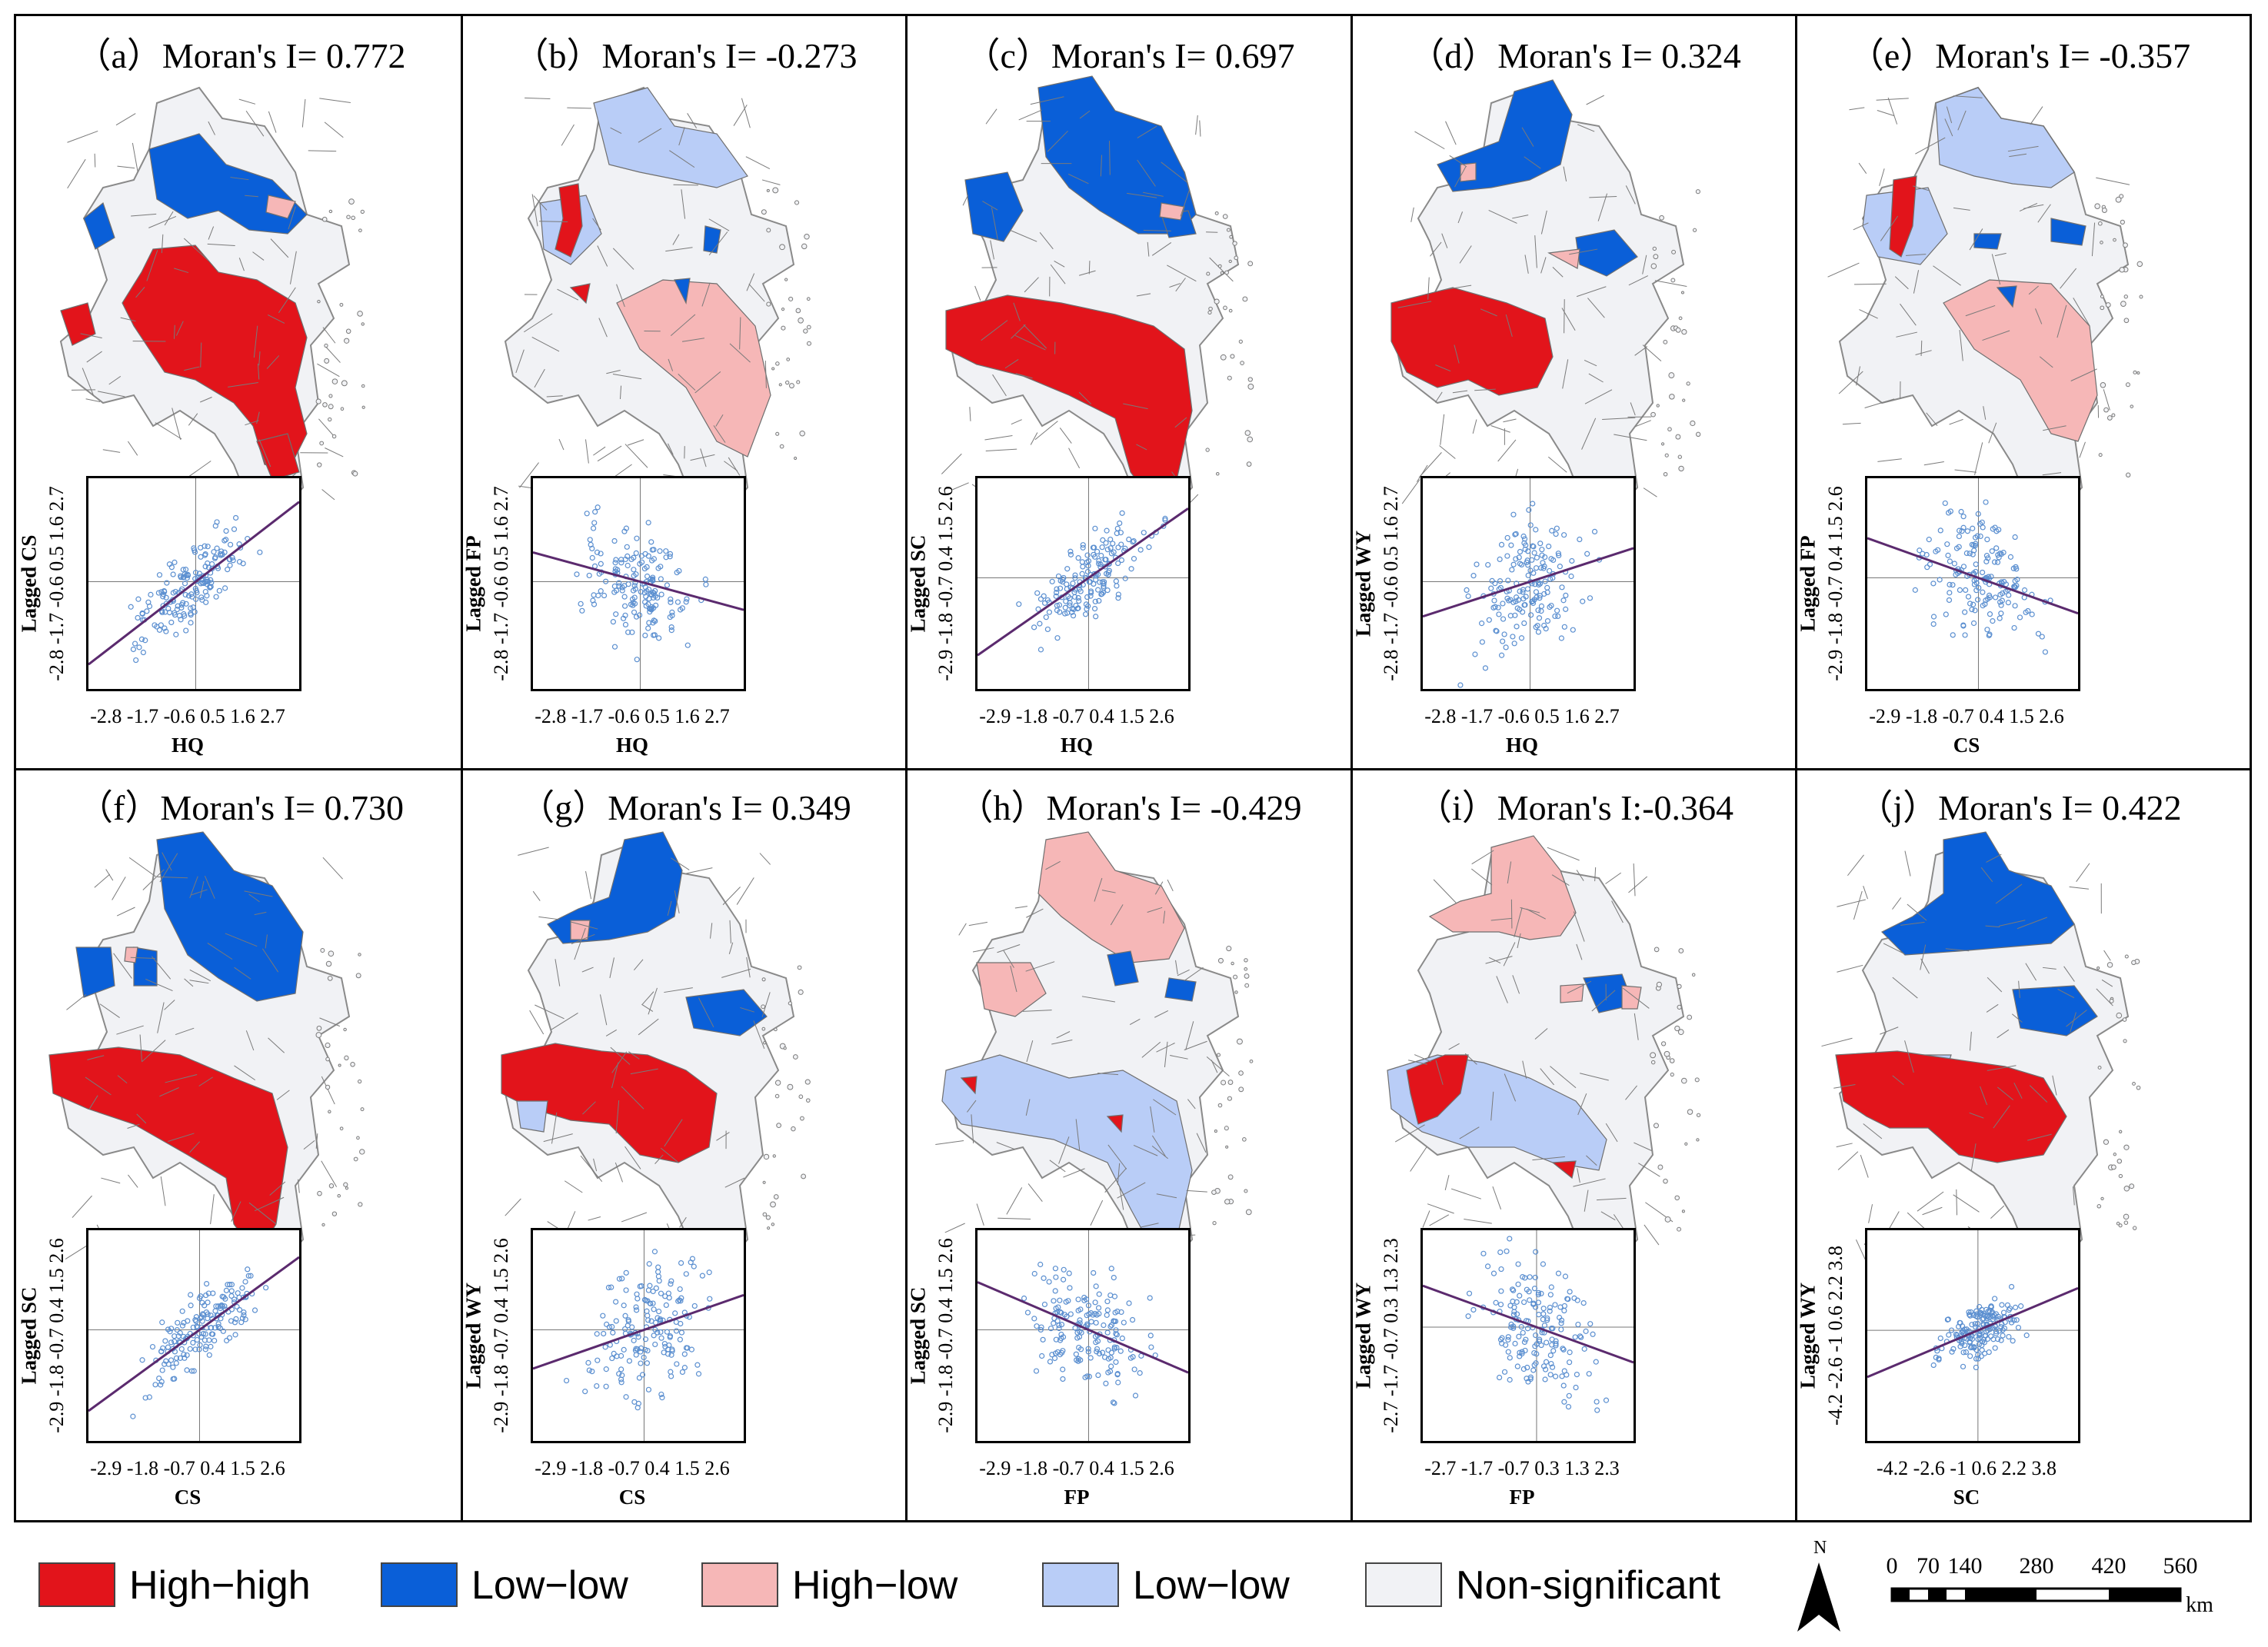  I want to click on x-axis-ticks: -2.7 -1.7 -0.7 0.3 1.3 2.3, so click(1522, 1468).